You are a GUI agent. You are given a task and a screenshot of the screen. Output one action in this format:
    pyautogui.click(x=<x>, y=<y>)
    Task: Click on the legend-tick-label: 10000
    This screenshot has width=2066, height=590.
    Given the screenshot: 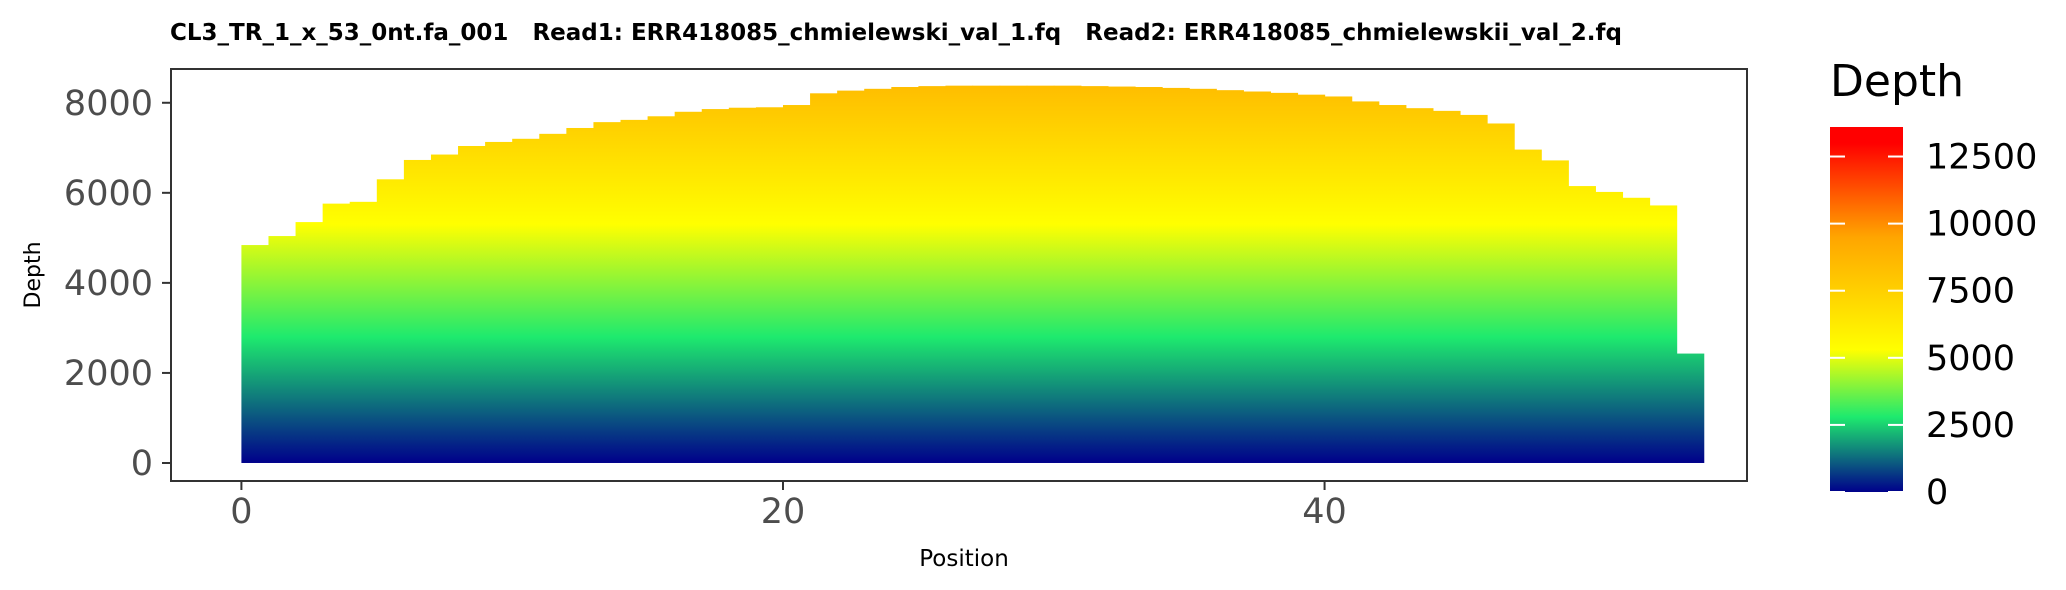 What is the action you would take?
    pyautogui.click(x=1981, y=225)
    